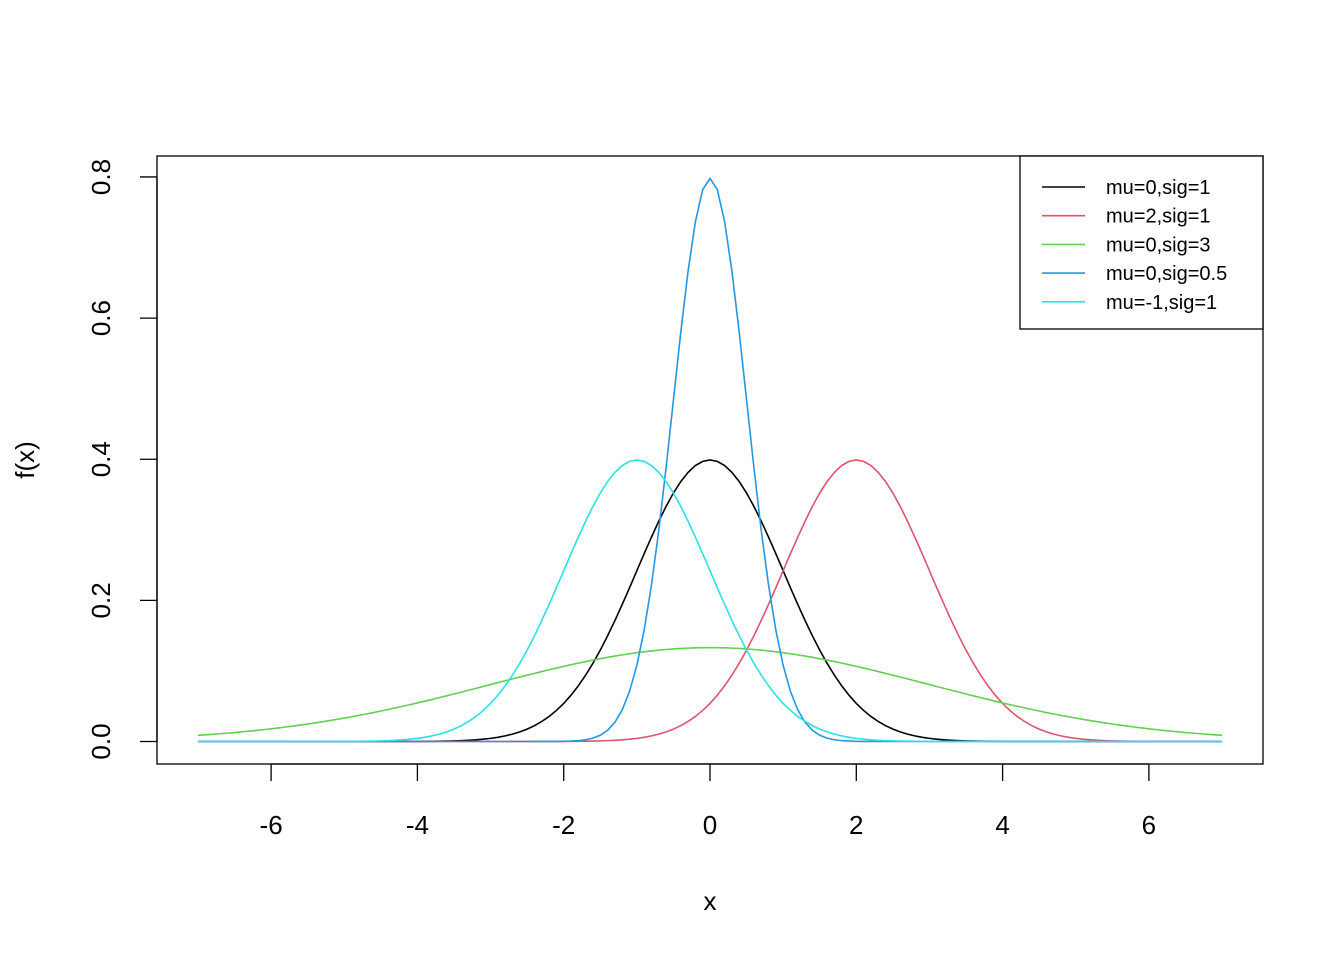 The height and width of the screenshot is (960, 1344). I want to click on legend-label: mu=2,sig=1, so click(1158, 217).